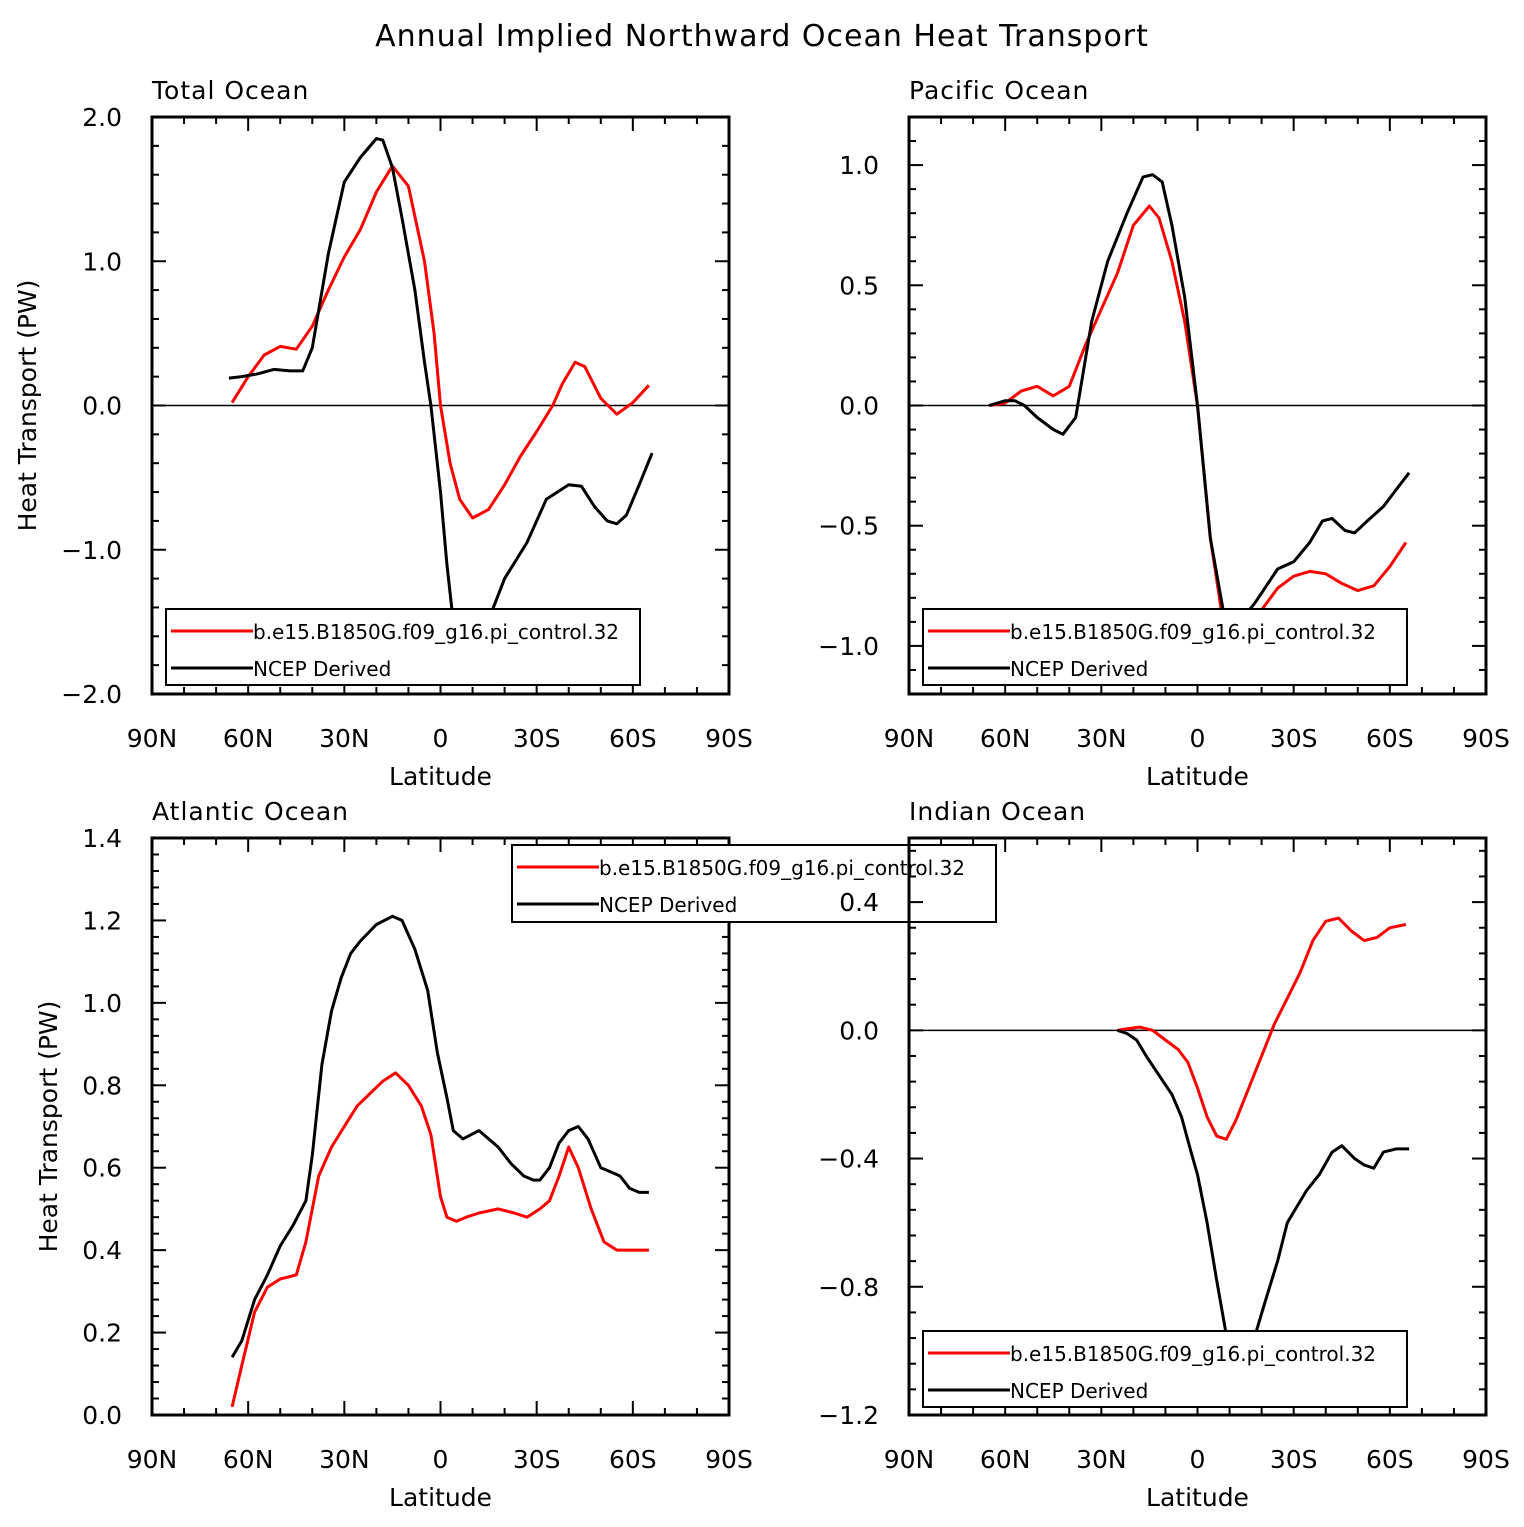 The image size is (1524, 1527). What do you see at coordinates (102, 920) in the screenshot?
I see `y-tick-label: 1.2` at bounding box center [102, 920].